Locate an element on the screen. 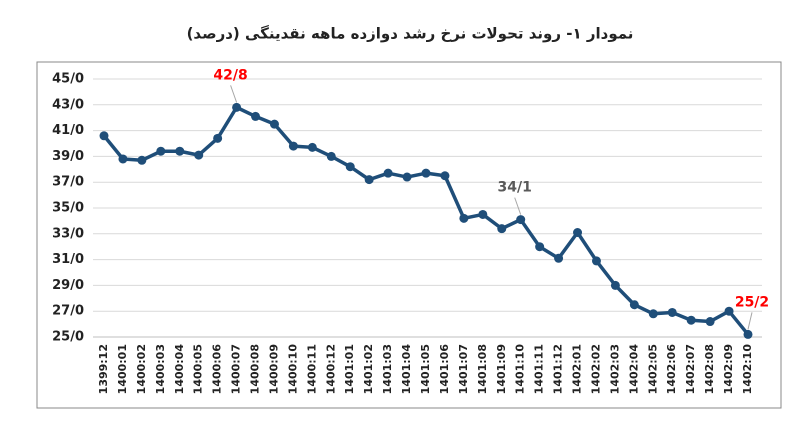  y-tick-label: 41/0 is located at coordinates (68, 130).